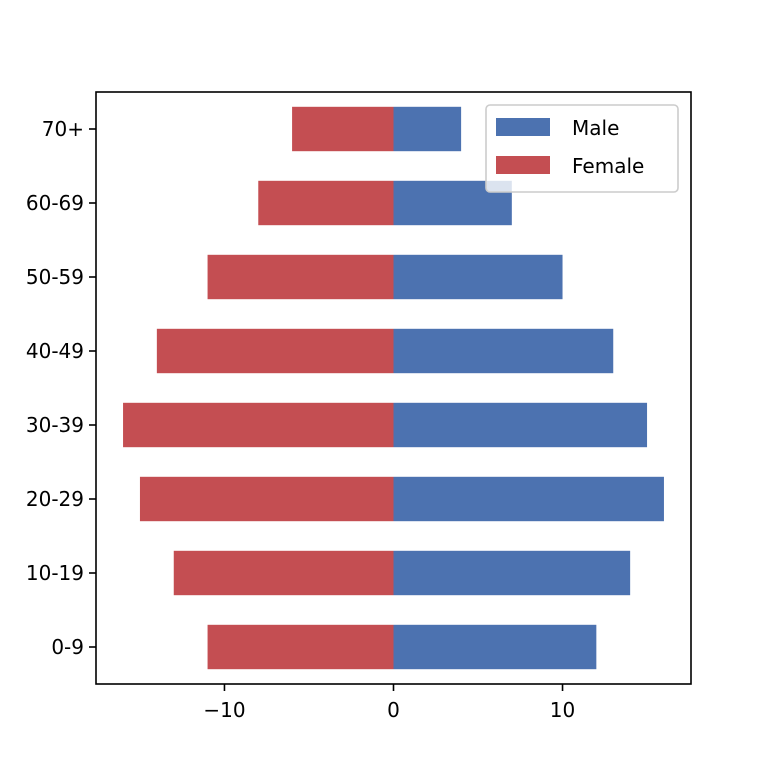 This screenshot has width=768, height=768. Describe the element at coordinates (55, 499) in the screenshot. I see `y-tick-label: 20-29` at that location.